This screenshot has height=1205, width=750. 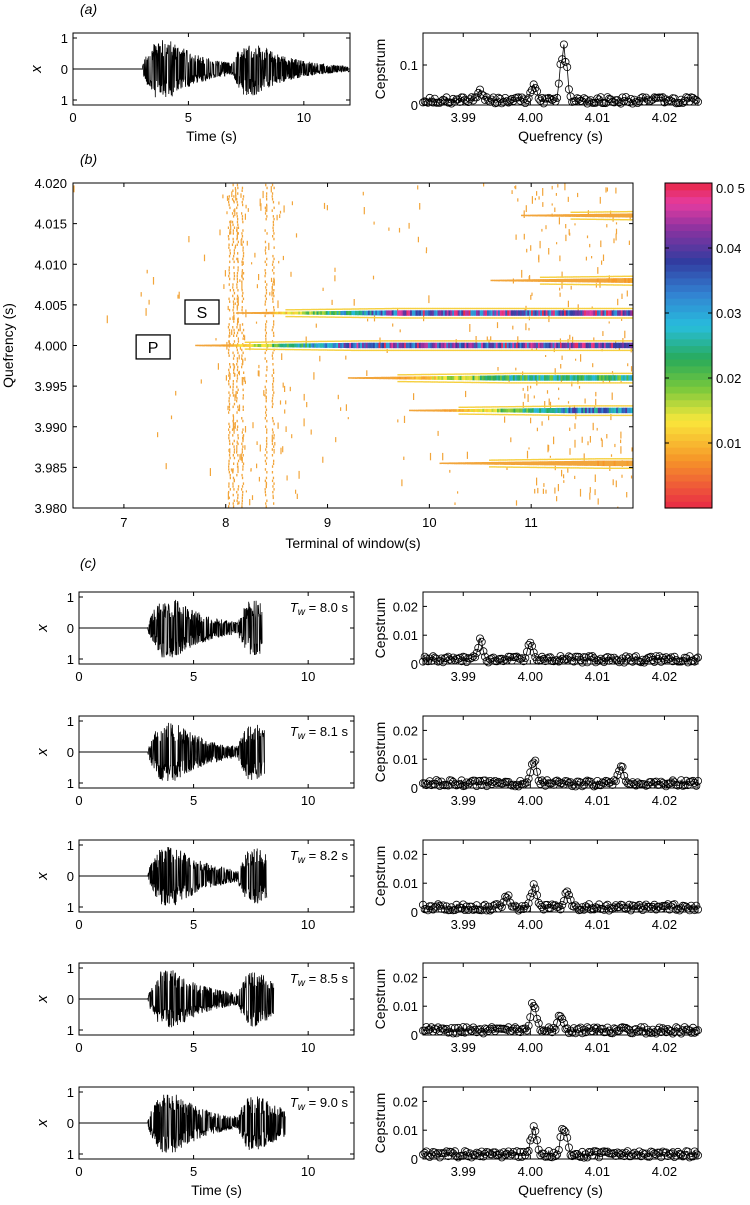 I want to click on tw-value: = 8.1 s, so click(x=326, y=731).